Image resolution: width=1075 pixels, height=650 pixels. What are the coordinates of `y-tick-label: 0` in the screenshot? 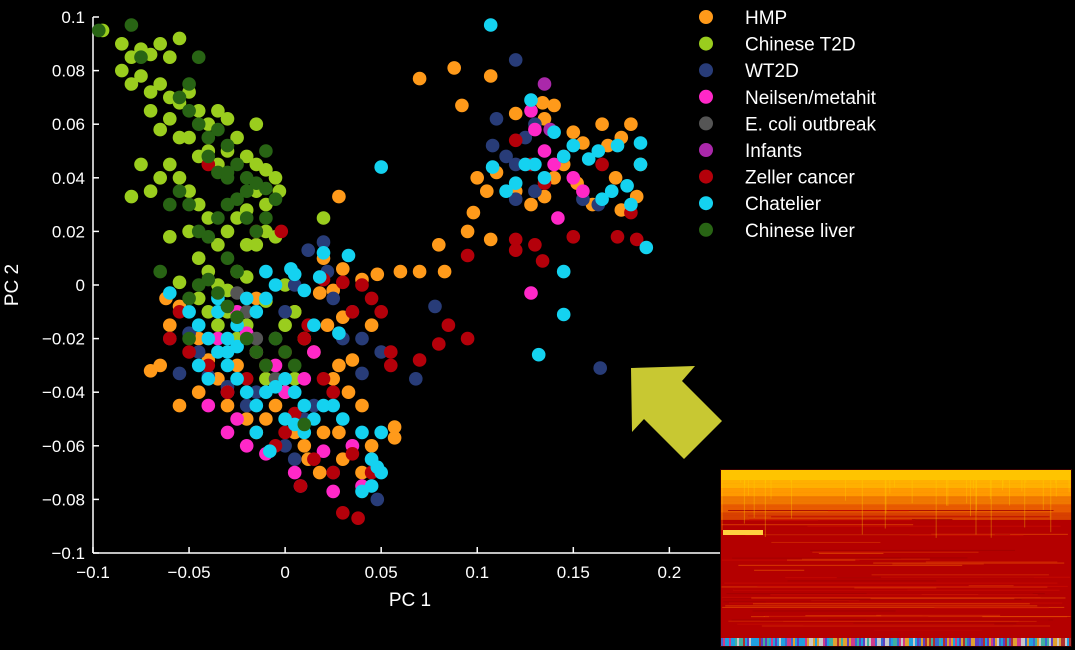 It's located at (80, 285).